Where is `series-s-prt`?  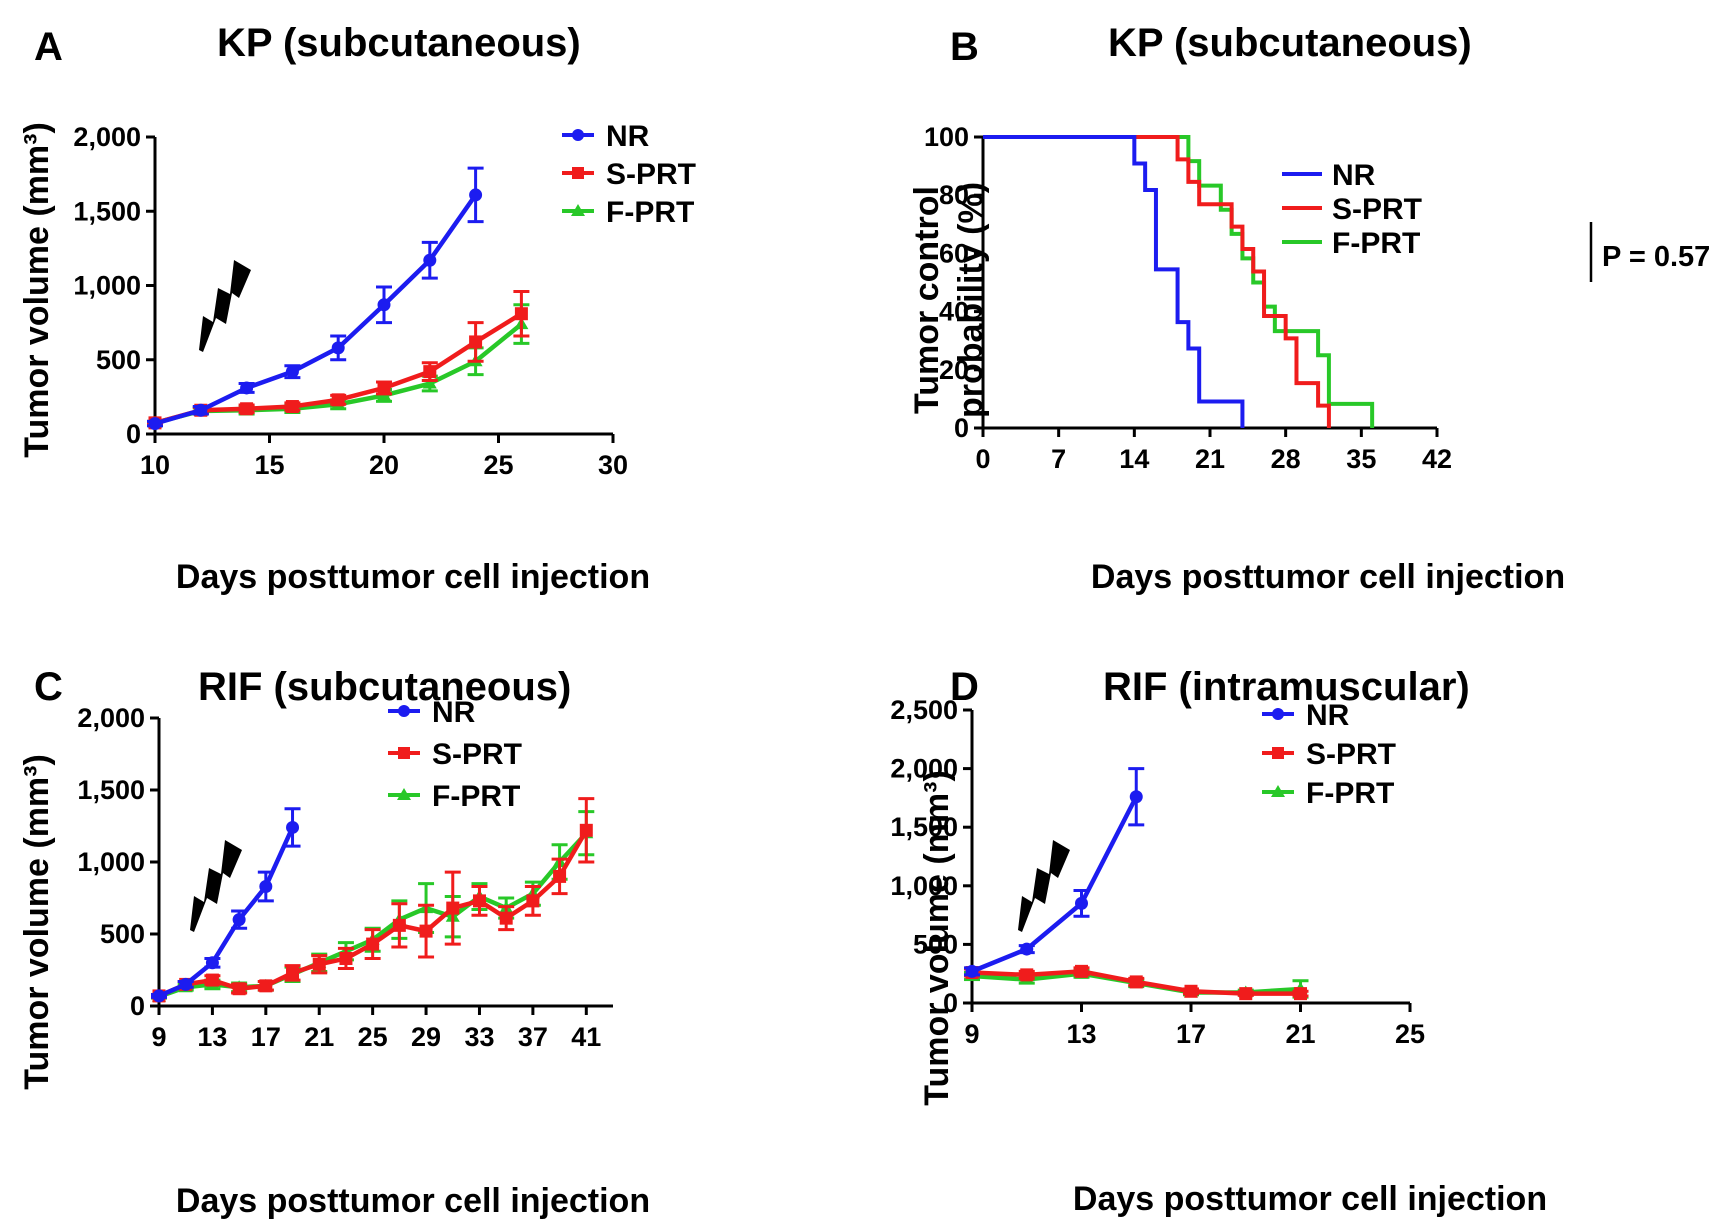
series-s-prt is located at coordinates (1157, 281).